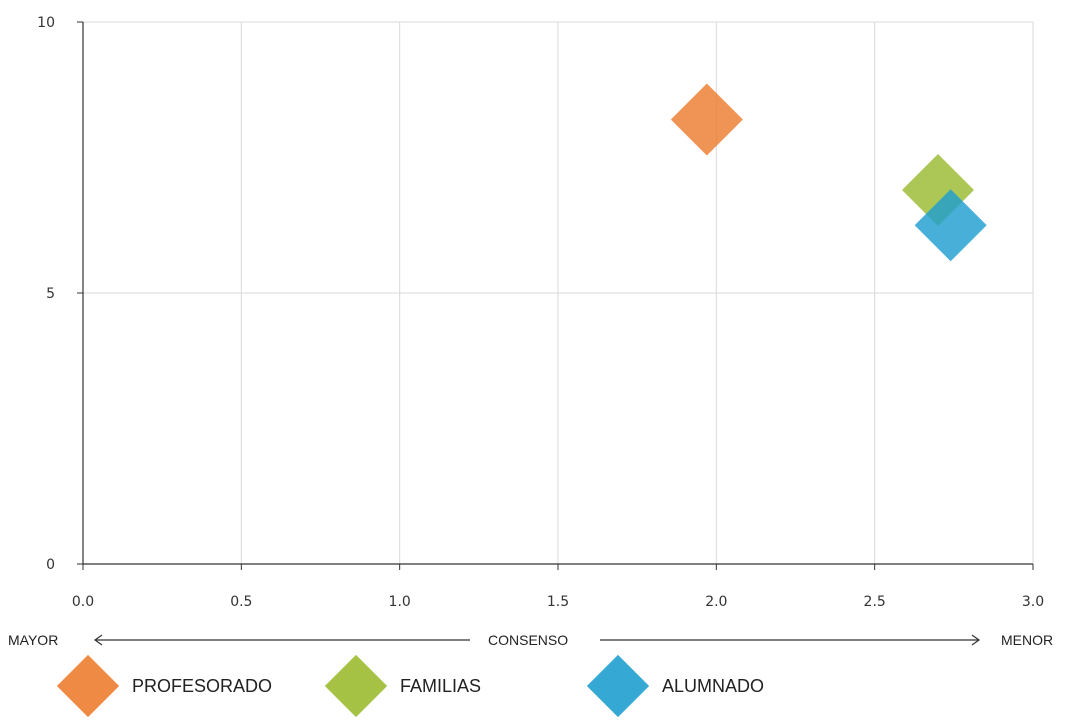 The image size is (1077, 720). I want to click on x-axis-caption: MAYOR CONSENSO MENOR, so click(530, 640).